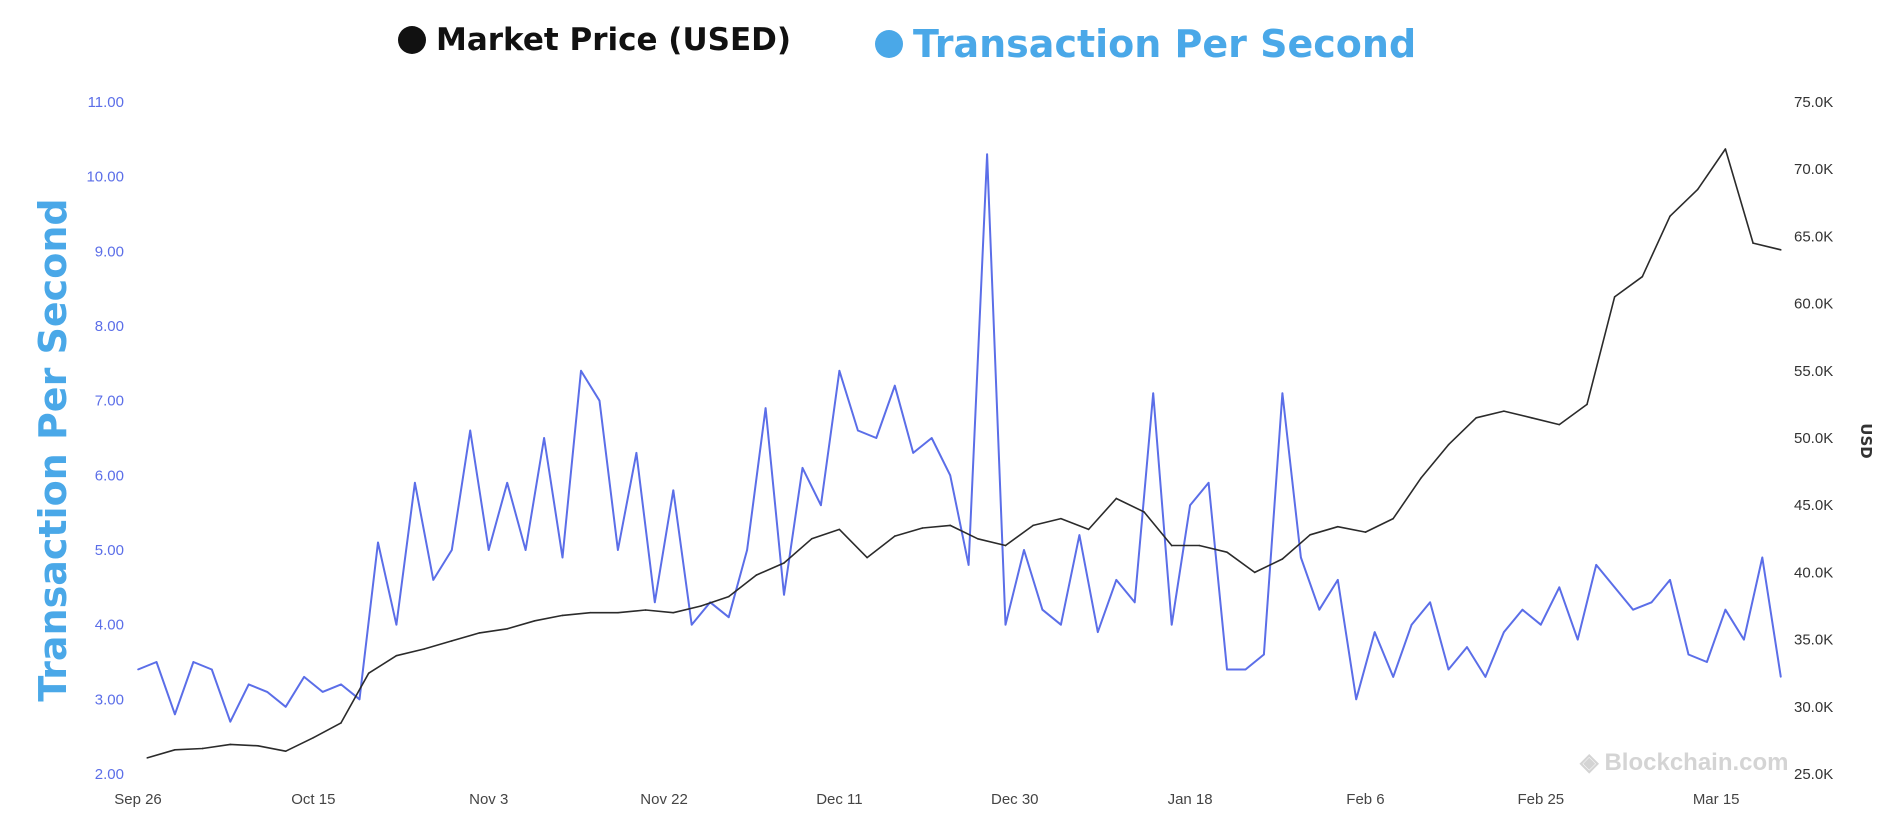  Describe the element at coordinates (109, 251) in the screenshot. I see `y-left-tick-label: 9.00` at that location.